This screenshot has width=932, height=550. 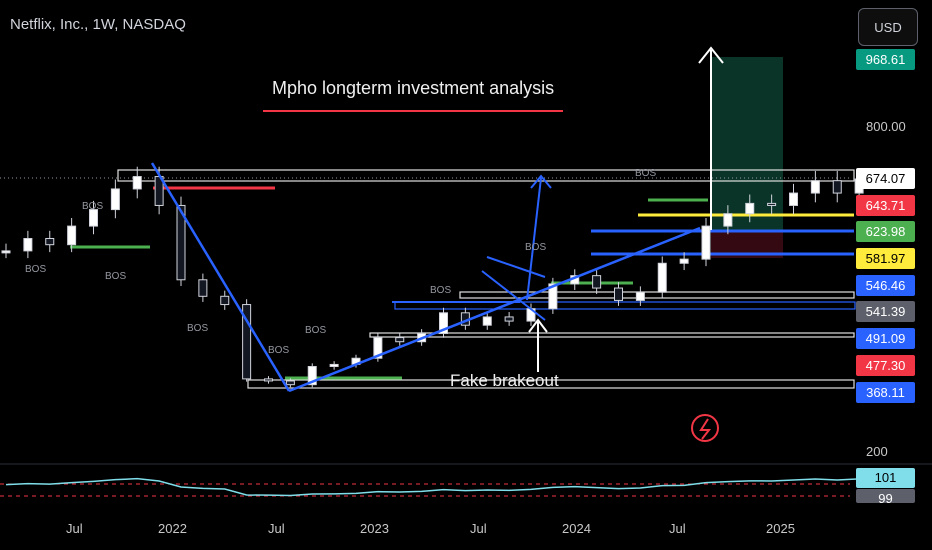 I want to click on indicator-line, so click(x=432, y=487).